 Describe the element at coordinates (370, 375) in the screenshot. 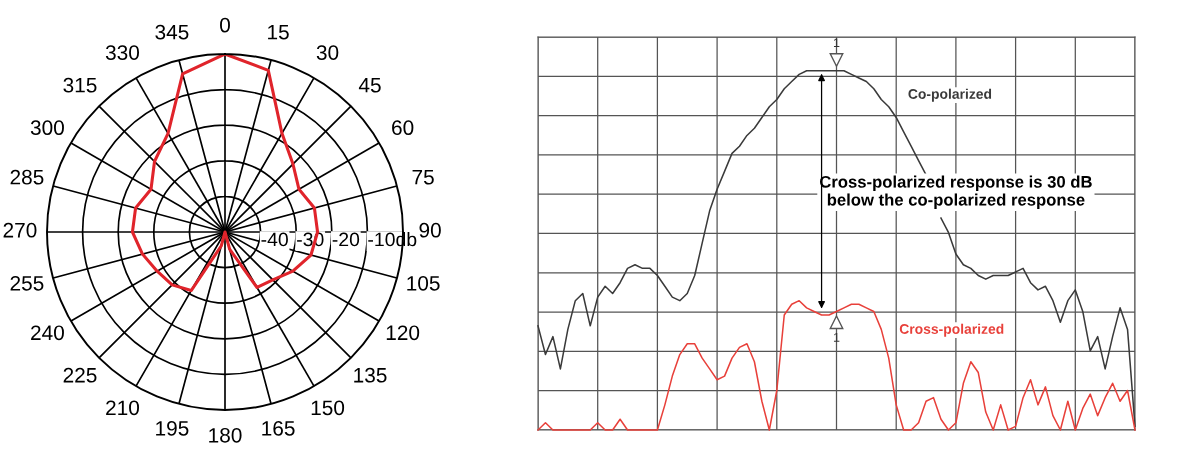

I see `spoke-label: 135` at that location.